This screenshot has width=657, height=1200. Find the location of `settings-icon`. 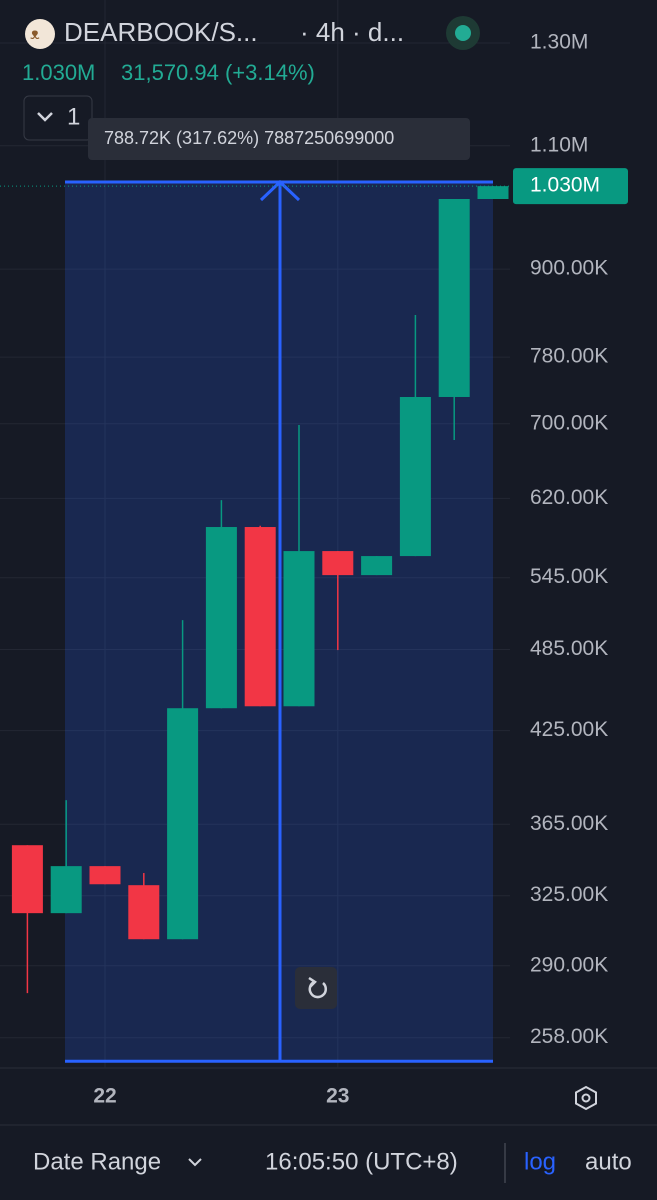

settings-icon is located at coordinates (586, 1098).